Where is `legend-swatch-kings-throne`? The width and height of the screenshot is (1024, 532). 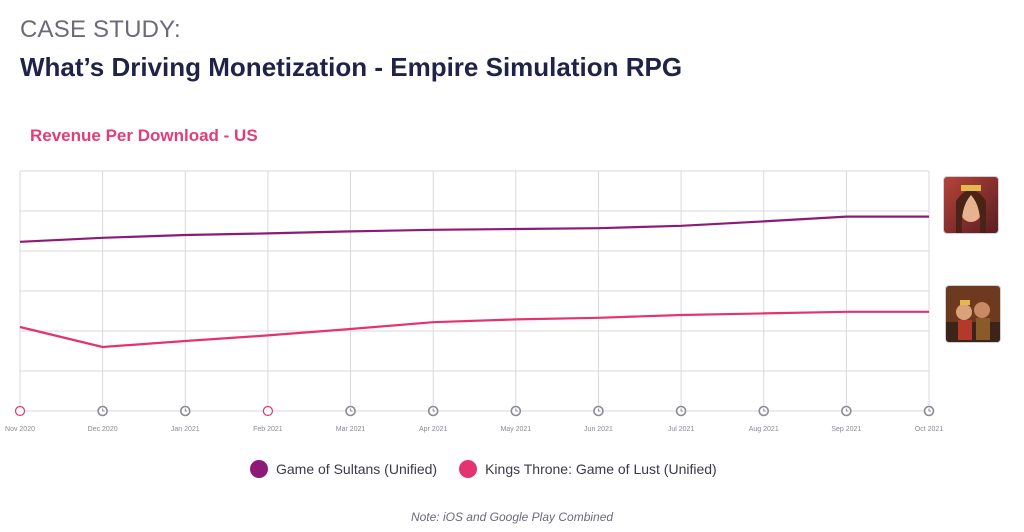 legend-swatch-kings-throne is located at coordinates (468, 469).